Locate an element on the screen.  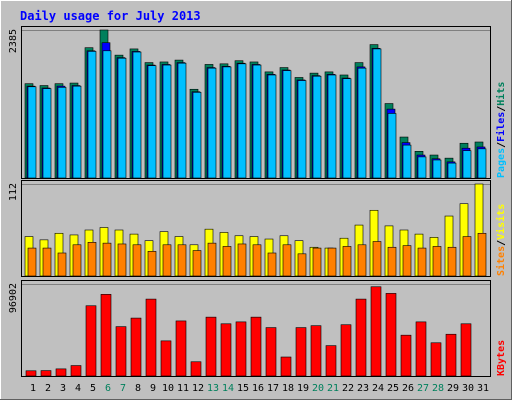
legend-visits-sites: Sites/Visits is located at coordinates (501, 240).